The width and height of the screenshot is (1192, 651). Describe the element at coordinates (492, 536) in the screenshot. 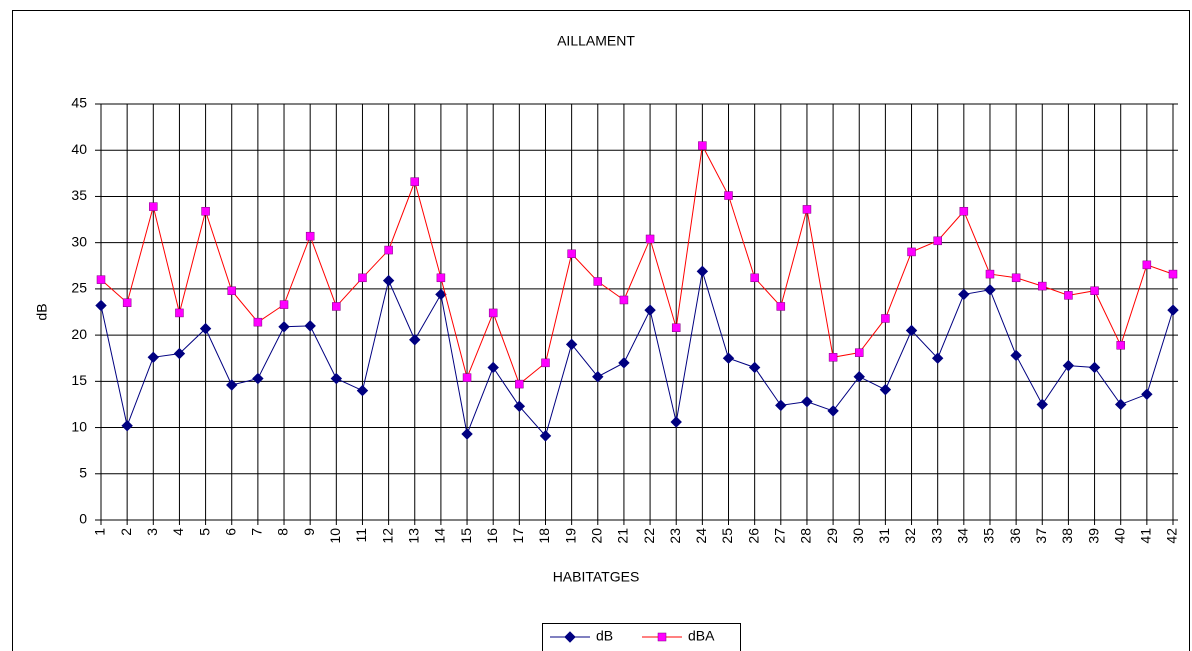

I see `x-tick-label: 16` at that location.